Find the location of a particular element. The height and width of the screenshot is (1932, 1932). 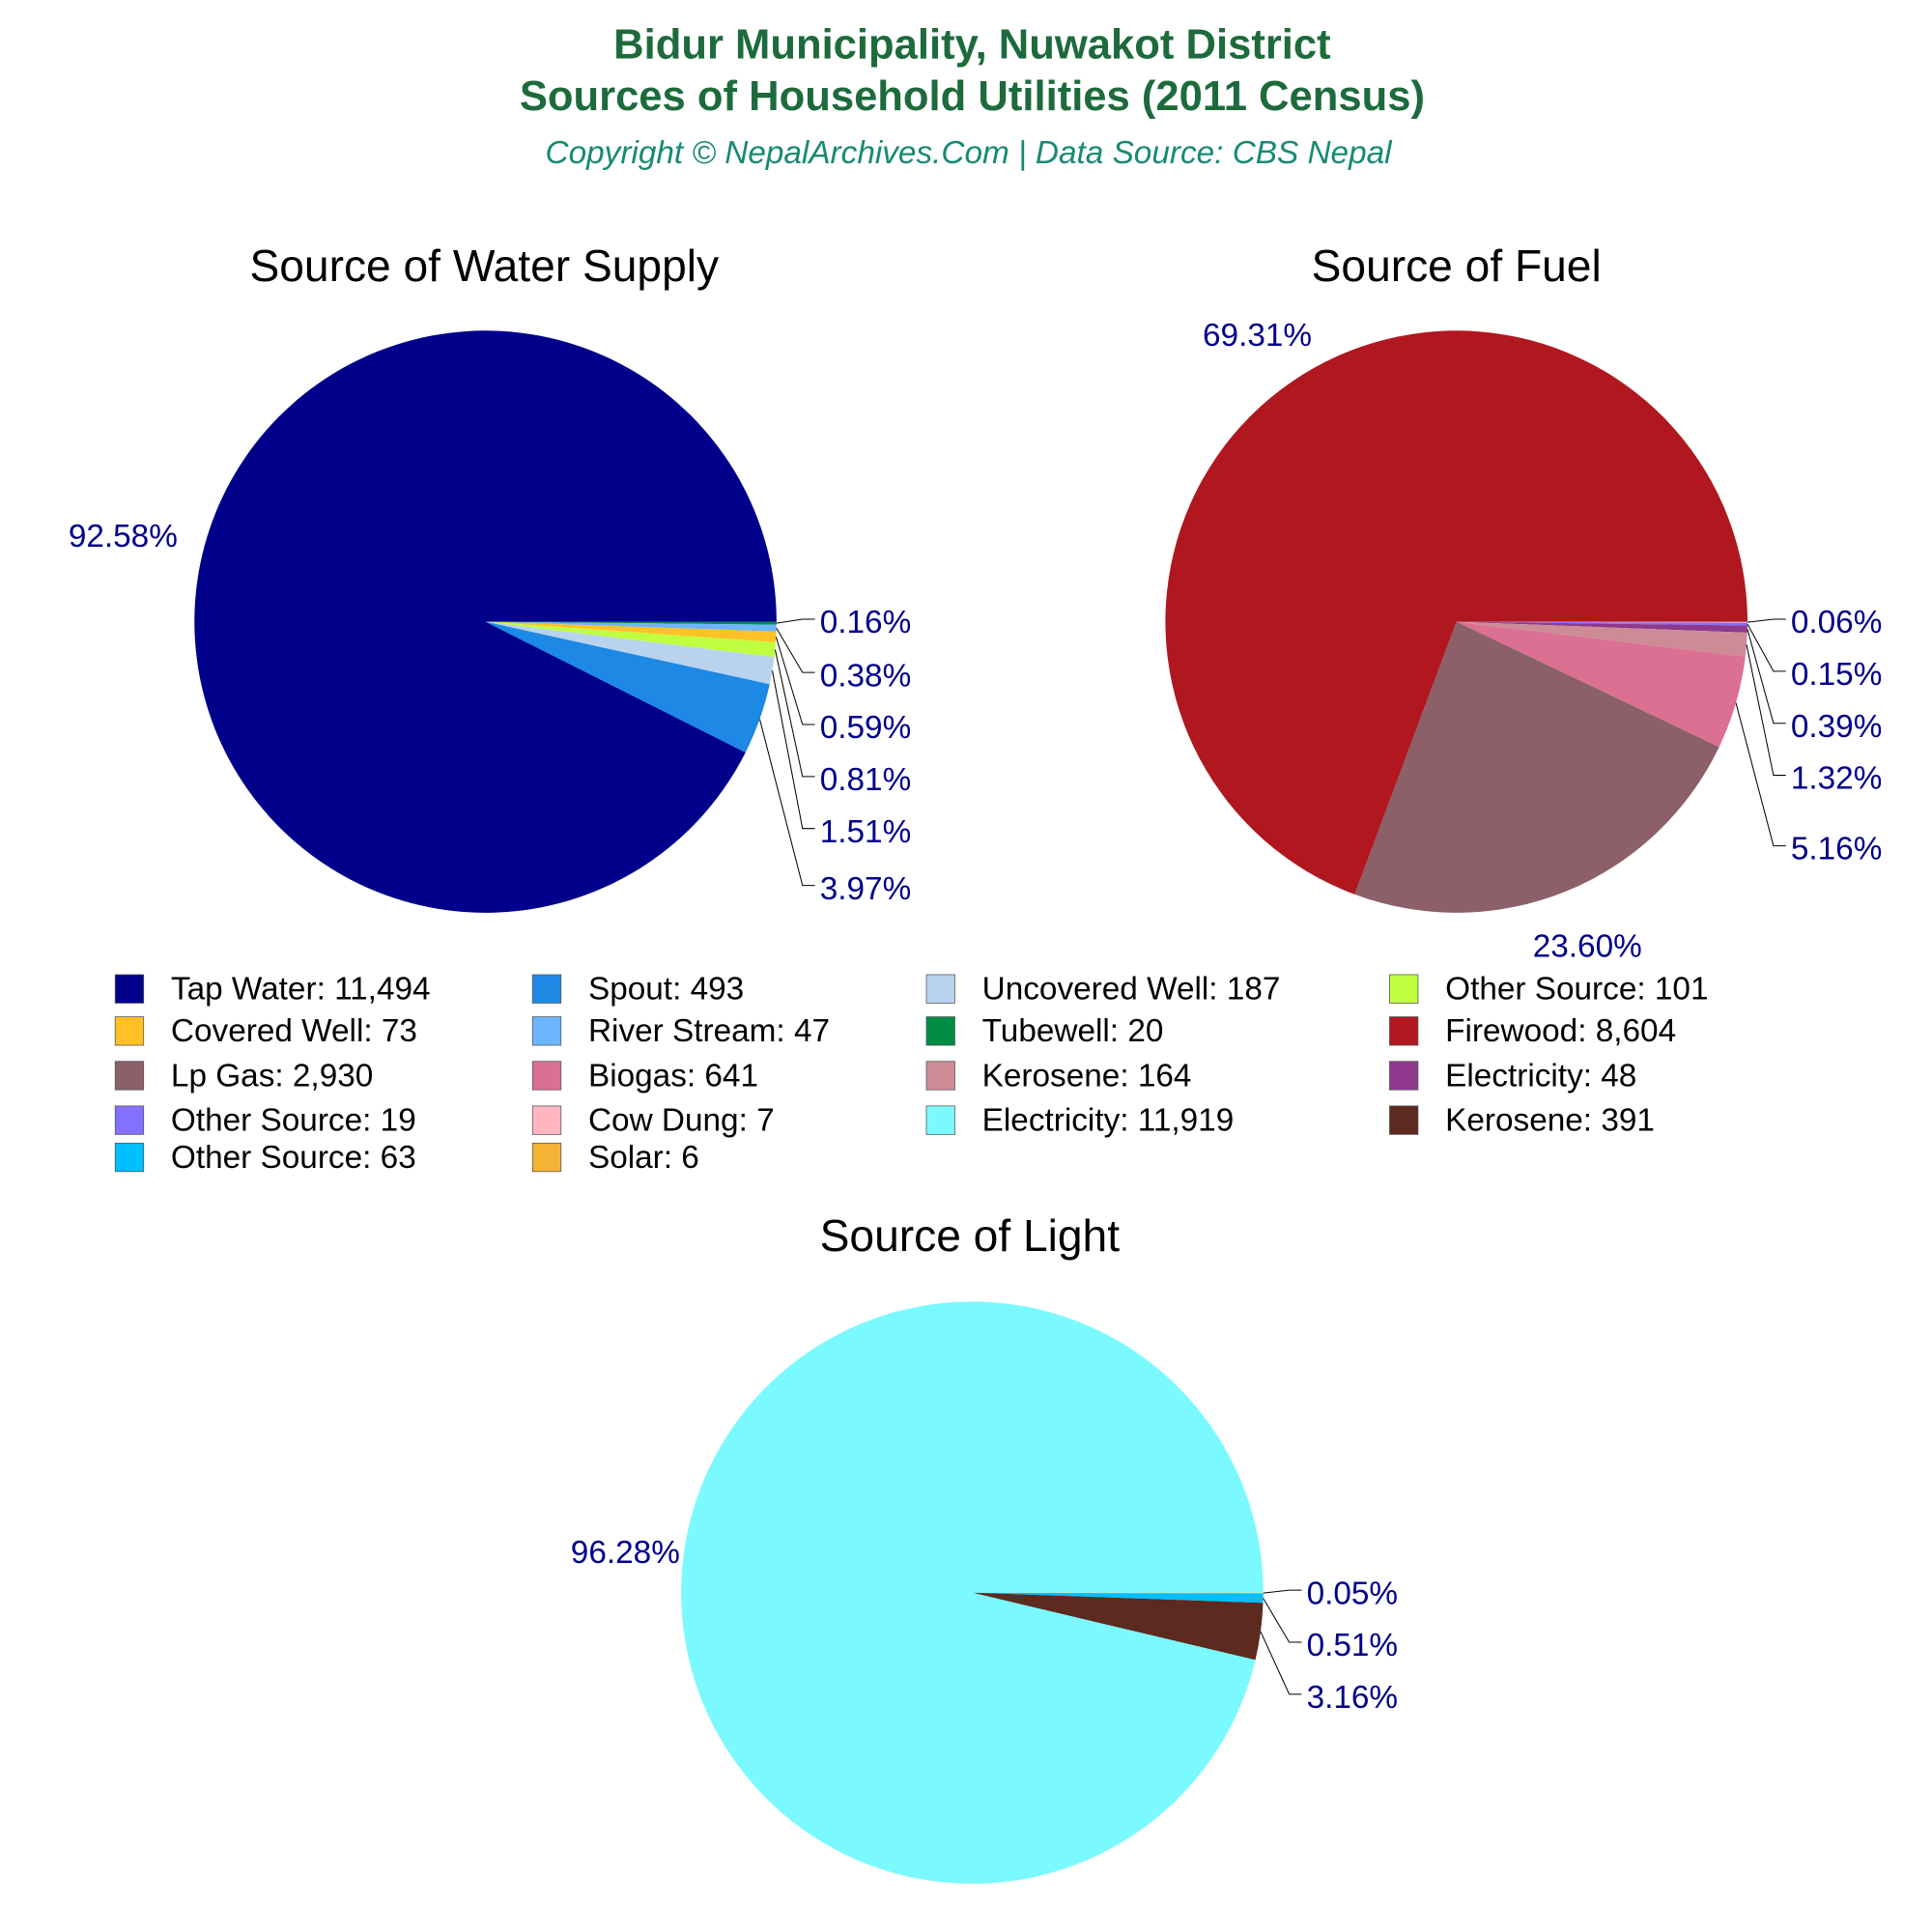

fuel-slice-biogas is located at coordinates (1601, 684).